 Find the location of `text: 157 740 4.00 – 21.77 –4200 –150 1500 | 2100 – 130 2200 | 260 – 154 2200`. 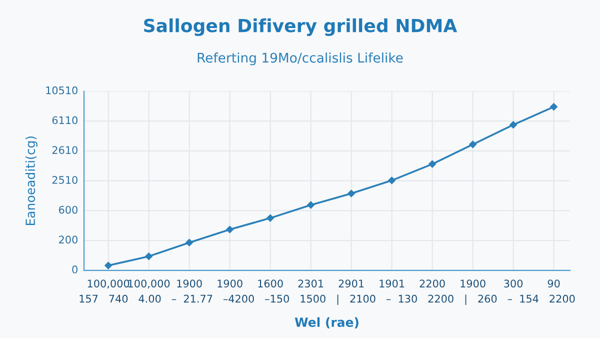

text: 157 740 4.00 – 21.77 –4200 –150 1500 | 2100 – 130 2200 | 260 – 154 2200 is located at coordinates (327, 299).